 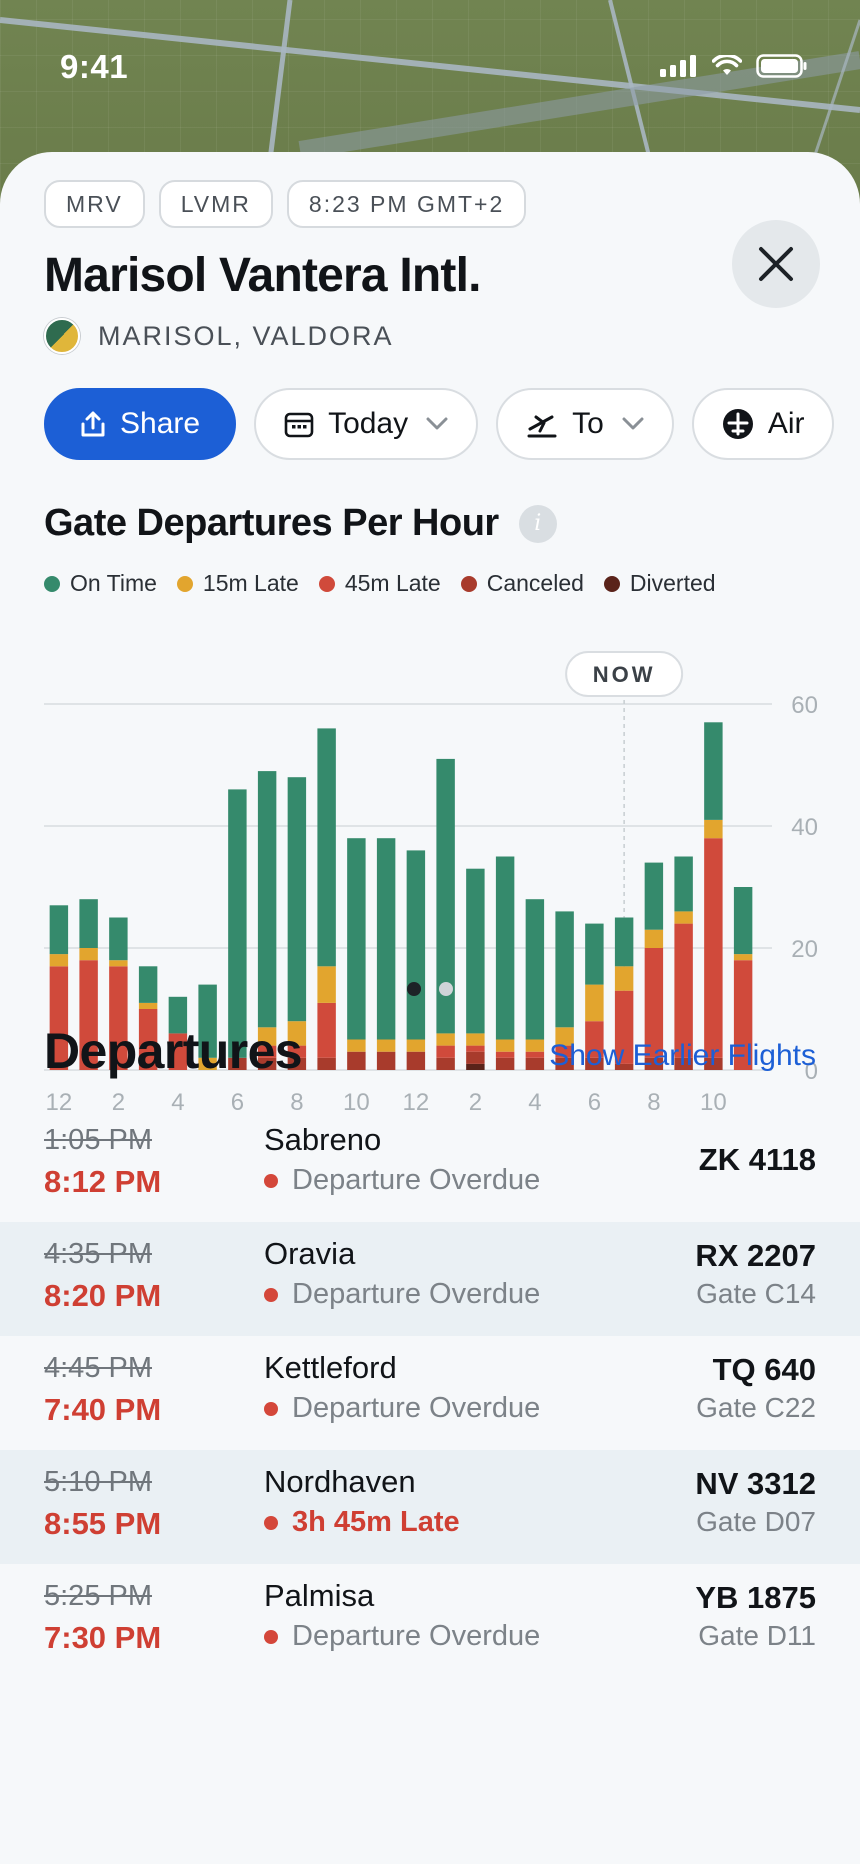 What do you see at coordinates (98, 1482) in the screenshot?
I see `scheduled-time: 5:10 PM` at bounding box center [98, 1482].